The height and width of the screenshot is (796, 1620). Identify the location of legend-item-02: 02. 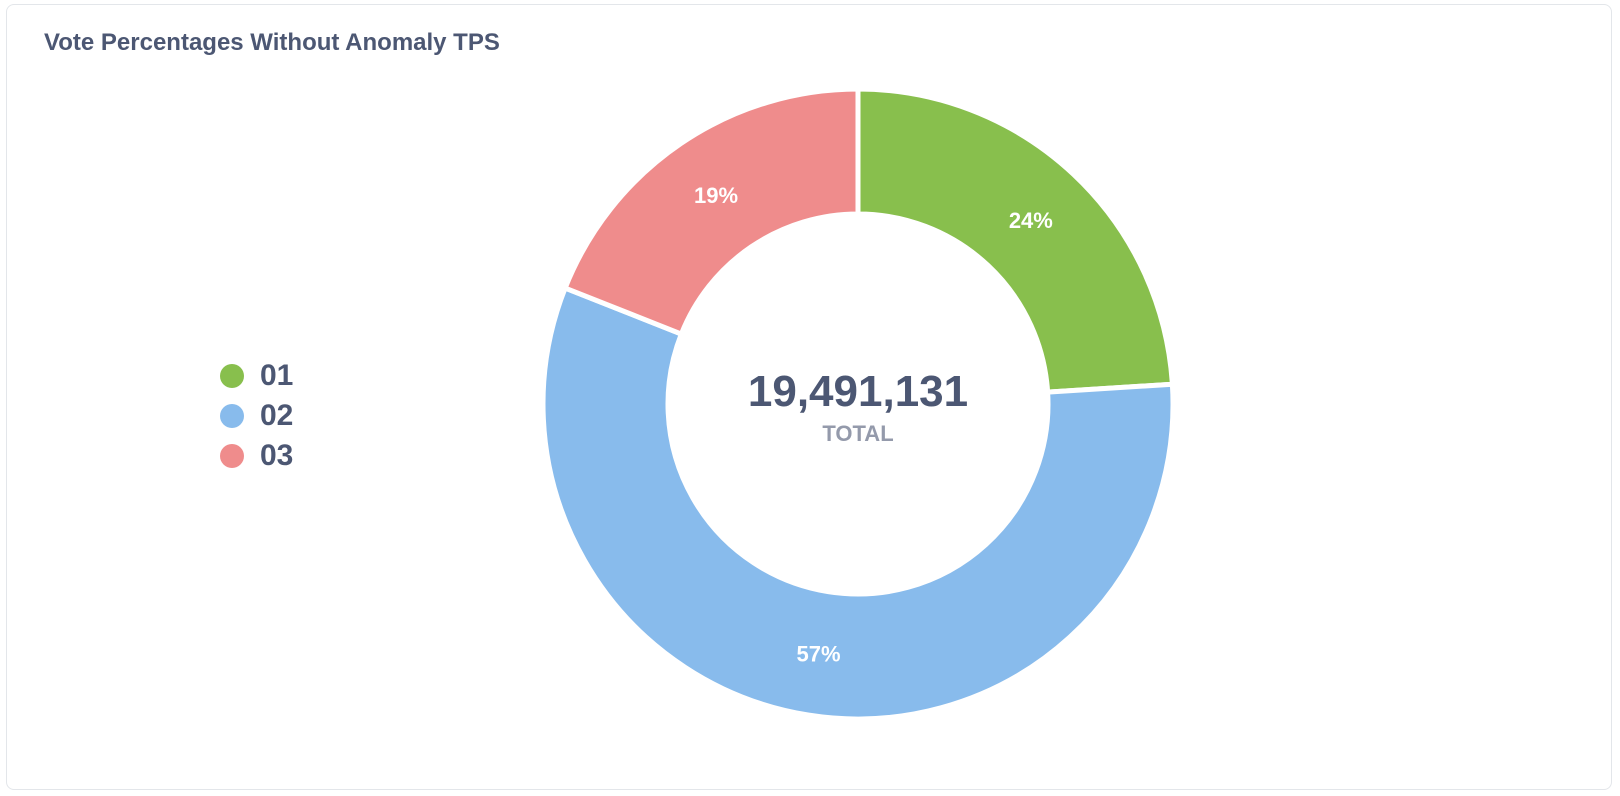
(256, 416).